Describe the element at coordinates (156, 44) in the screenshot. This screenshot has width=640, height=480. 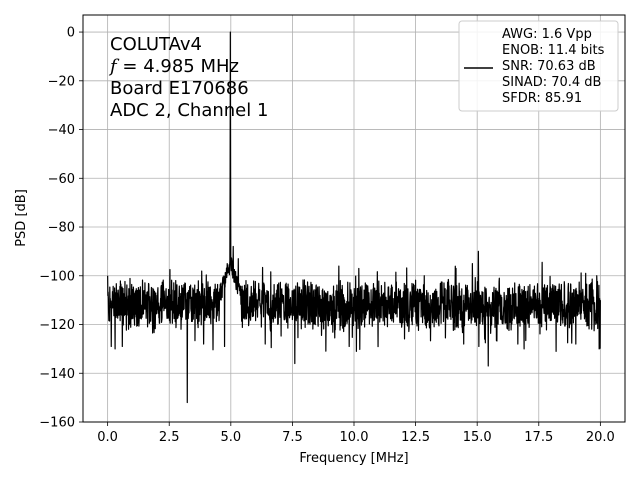
I see `annotation-line-1: COLUTAv4` at that location.